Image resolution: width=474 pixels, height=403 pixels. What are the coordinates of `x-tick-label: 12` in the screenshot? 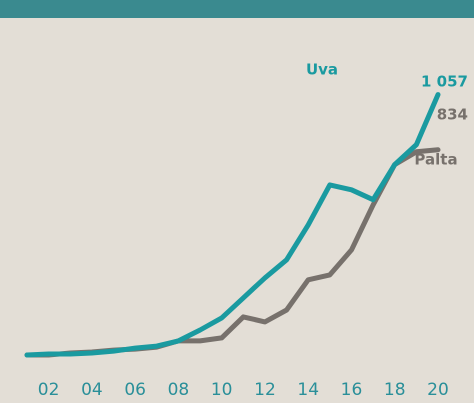 It's located at (265, 390).